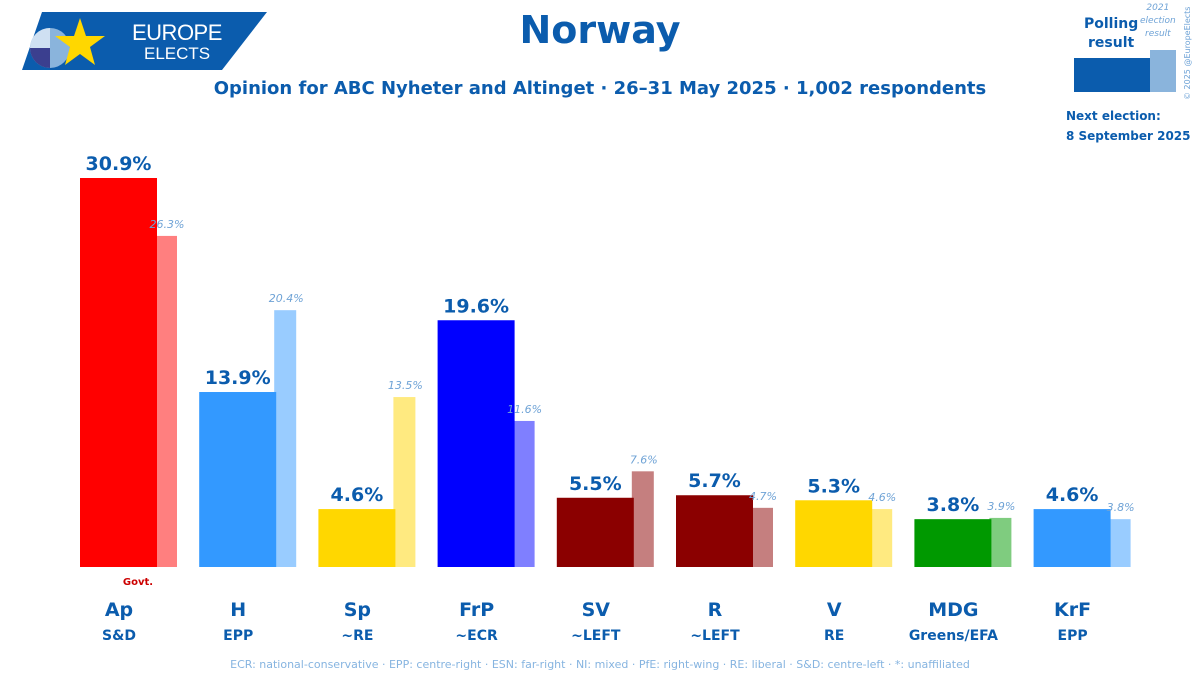 This screenshot has height=691, width=1200. I want to click on prev-value-label-ap: 26.3%, so click(167, 224).